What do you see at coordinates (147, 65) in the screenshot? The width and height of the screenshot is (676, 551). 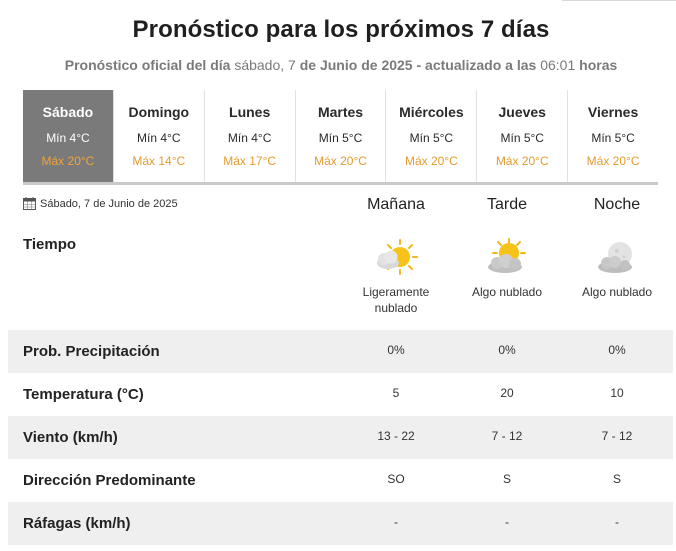 I see `subtitle-prefix: Pronóstico oficial del día` at bounding box center [147, 65].